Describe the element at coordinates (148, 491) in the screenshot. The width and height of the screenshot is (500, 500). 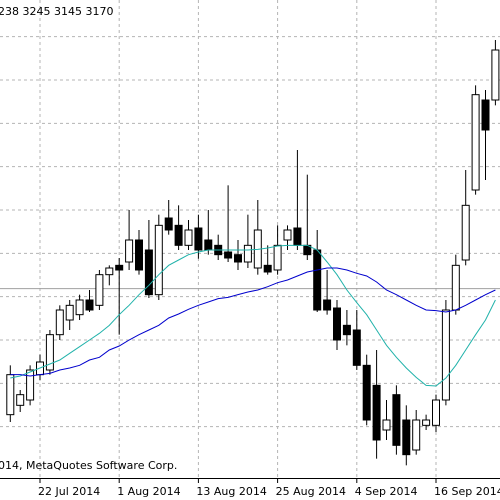
I see `x-tick-label: 1 Aug 2014` at that location.